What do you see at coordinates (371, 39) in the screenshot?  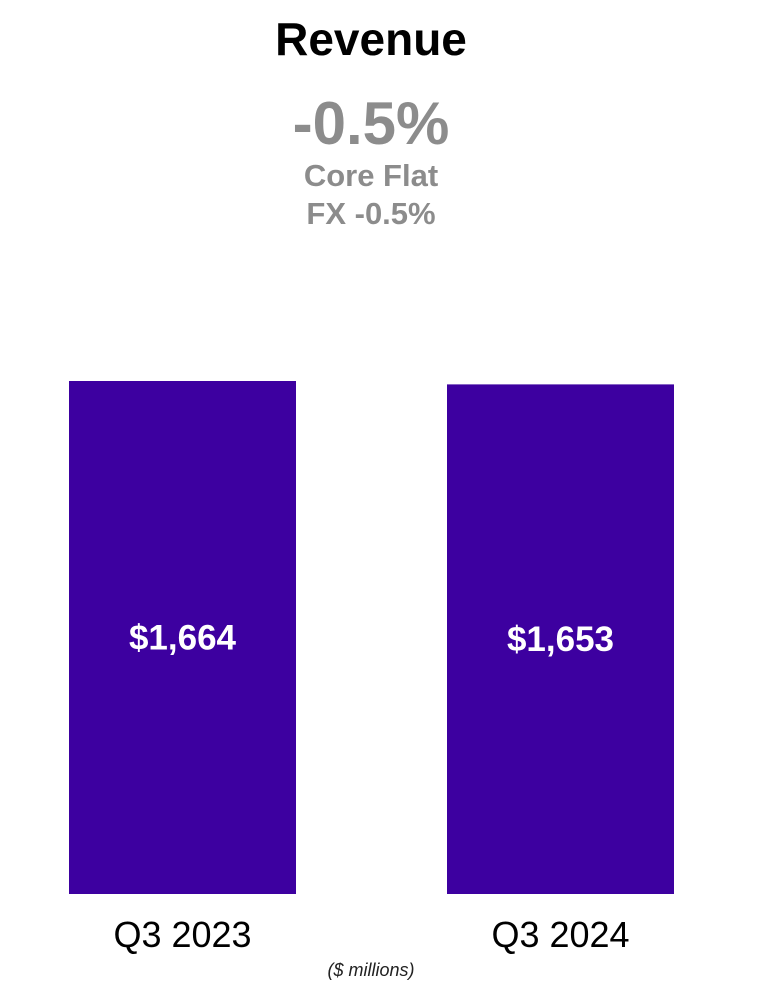 I see `chart-title: Revenue` at bounding box center [371, 39].